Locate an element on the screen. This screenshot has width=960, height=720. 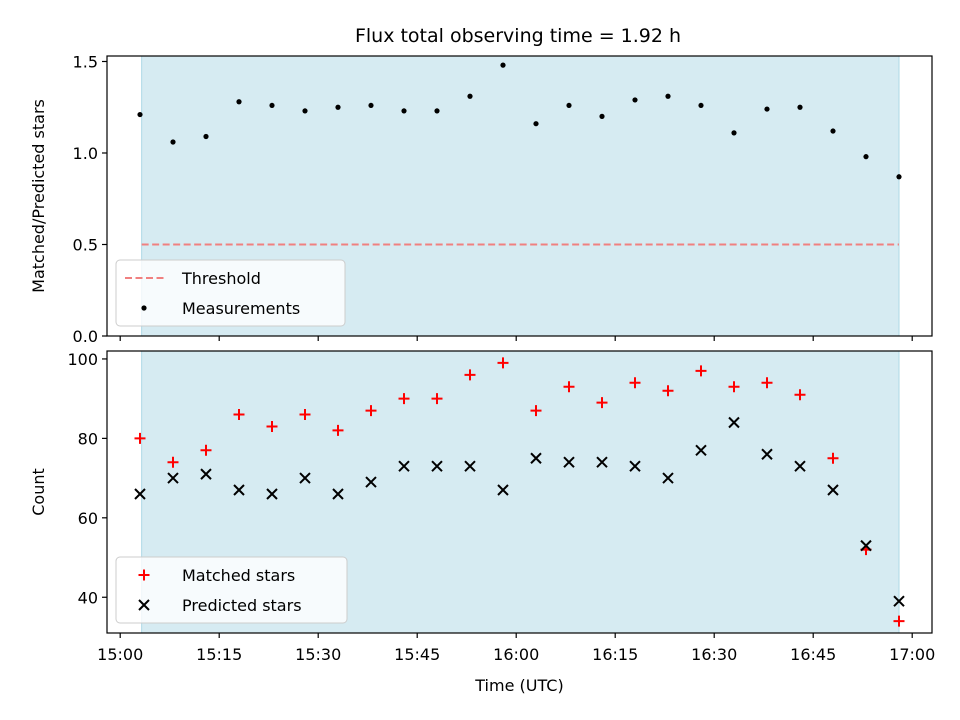
x-axis-label: Time (UTC) is located at coordinates (518, 685).